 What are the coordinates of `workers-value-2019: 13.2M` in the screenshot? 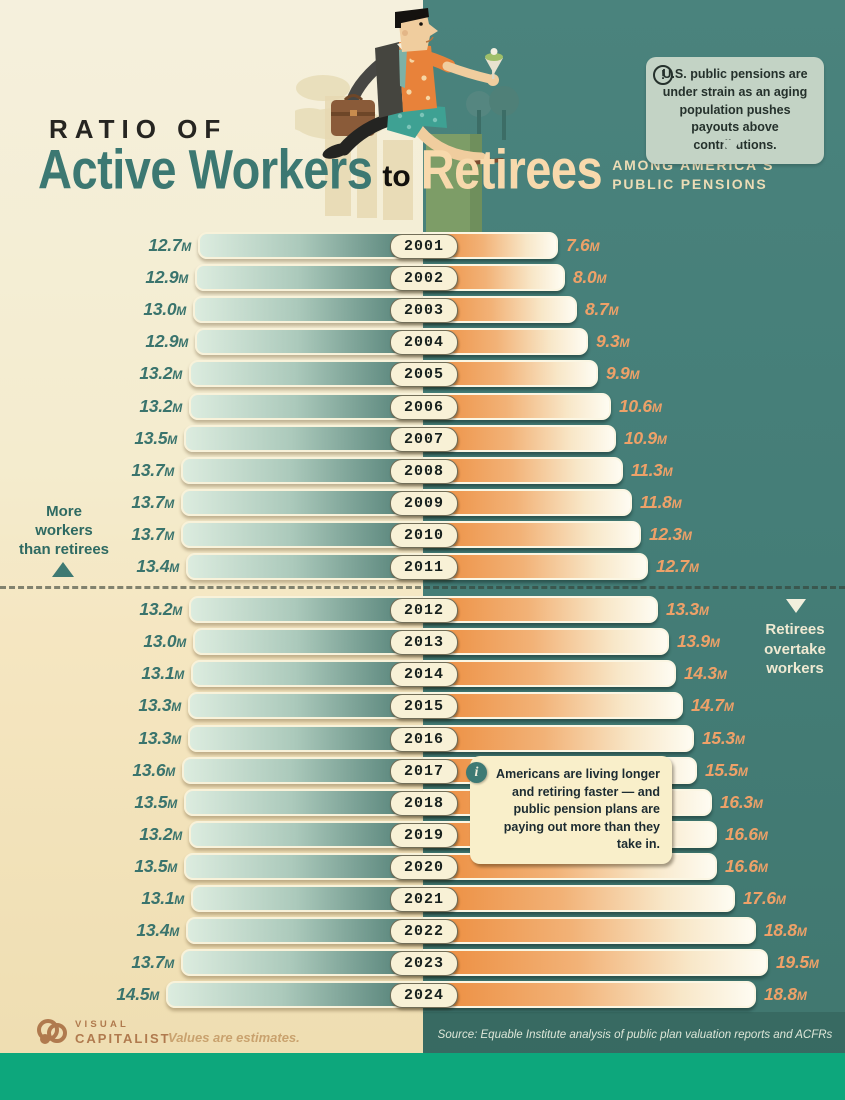 It's located at (160, 833).